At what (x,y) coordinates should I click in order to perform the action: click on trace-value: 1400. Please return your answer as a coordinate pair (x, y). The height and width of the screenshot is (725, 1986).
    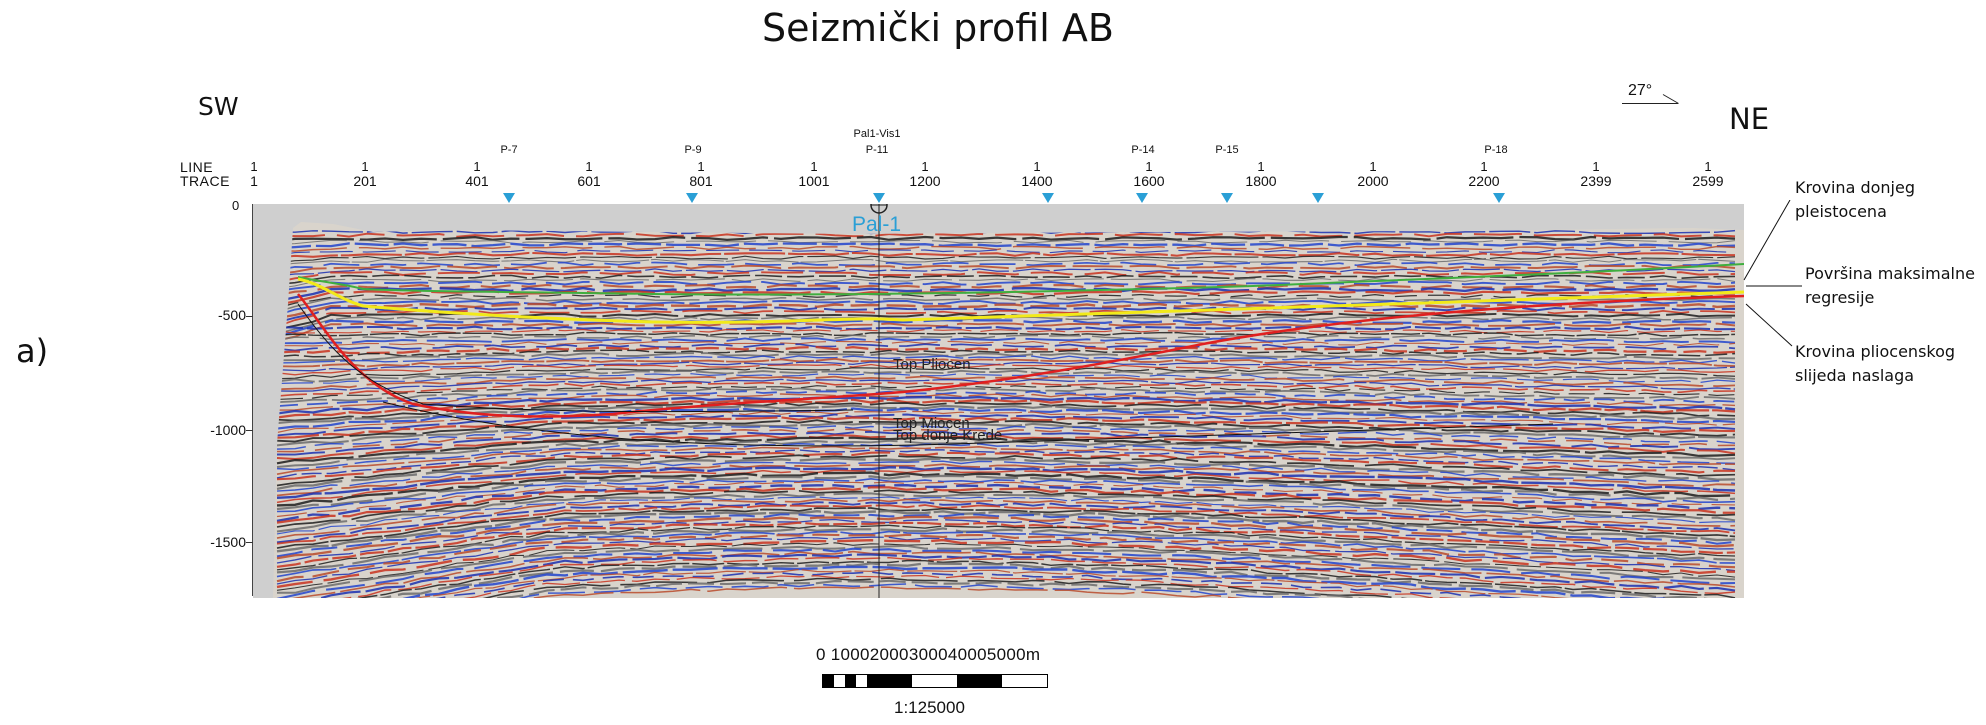
    Looking at the image, I should click on (1037, 181).